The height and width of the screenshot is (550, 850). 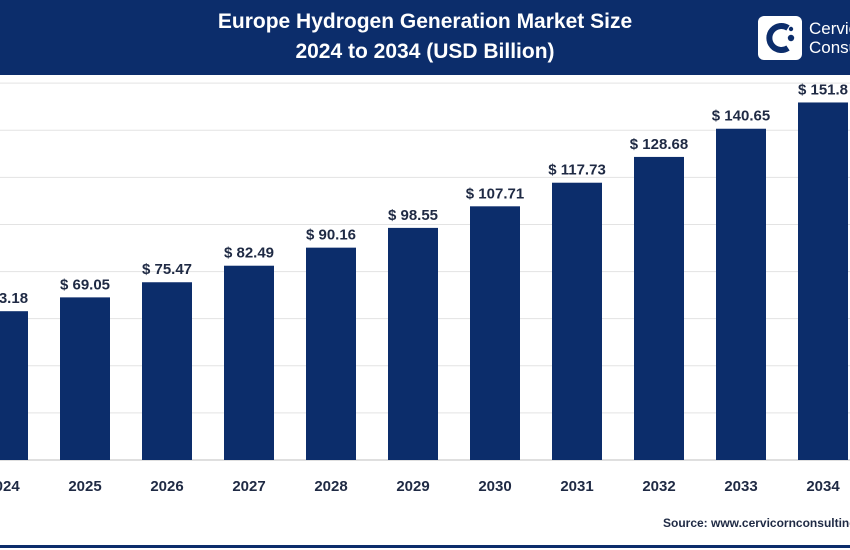 I want to click on brand-name-line-1: Cervicorn, so click(x=829, y=28).